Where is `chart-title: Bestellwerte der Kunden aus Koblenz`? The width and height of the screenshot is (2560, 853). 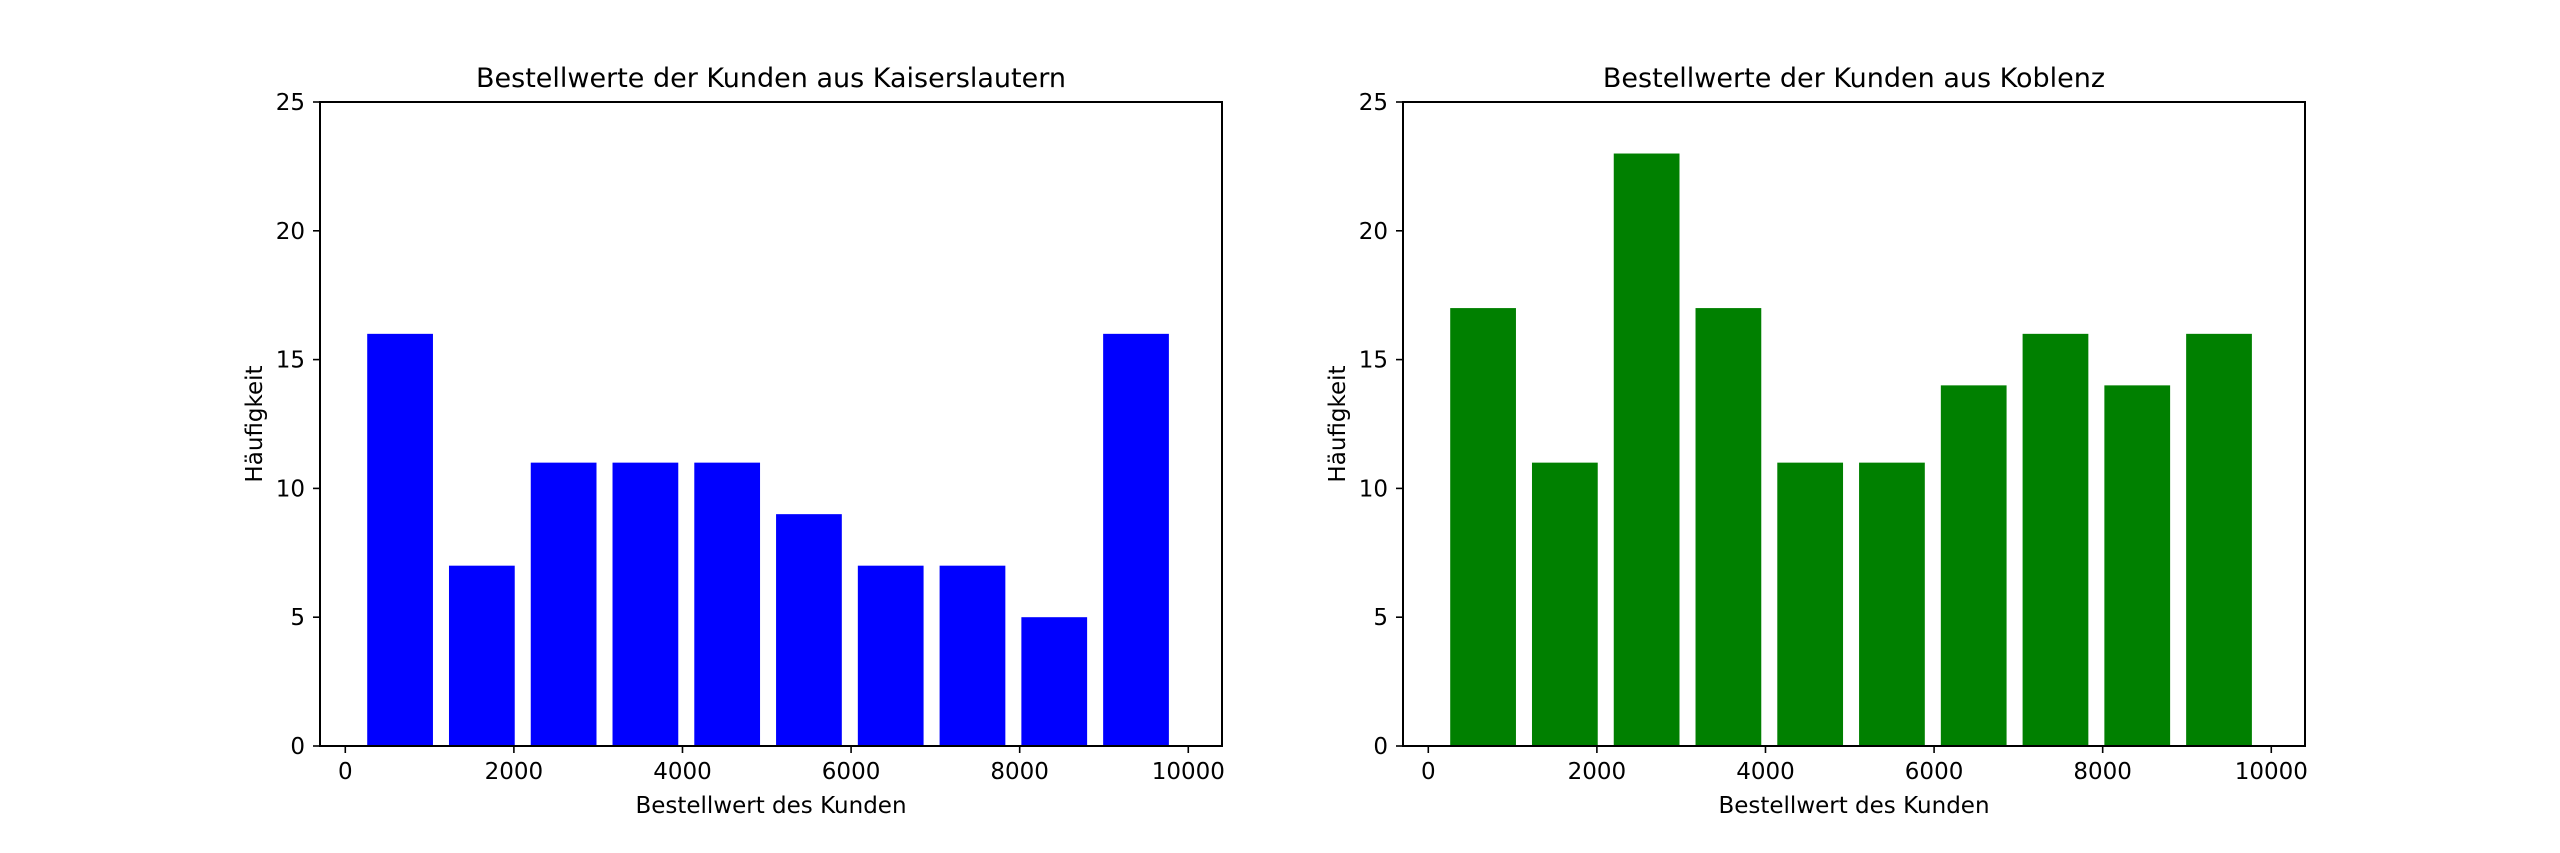 chart-title: Bestellwerte der Kunden aus Koblenz is located at coordinates (1854, 78).